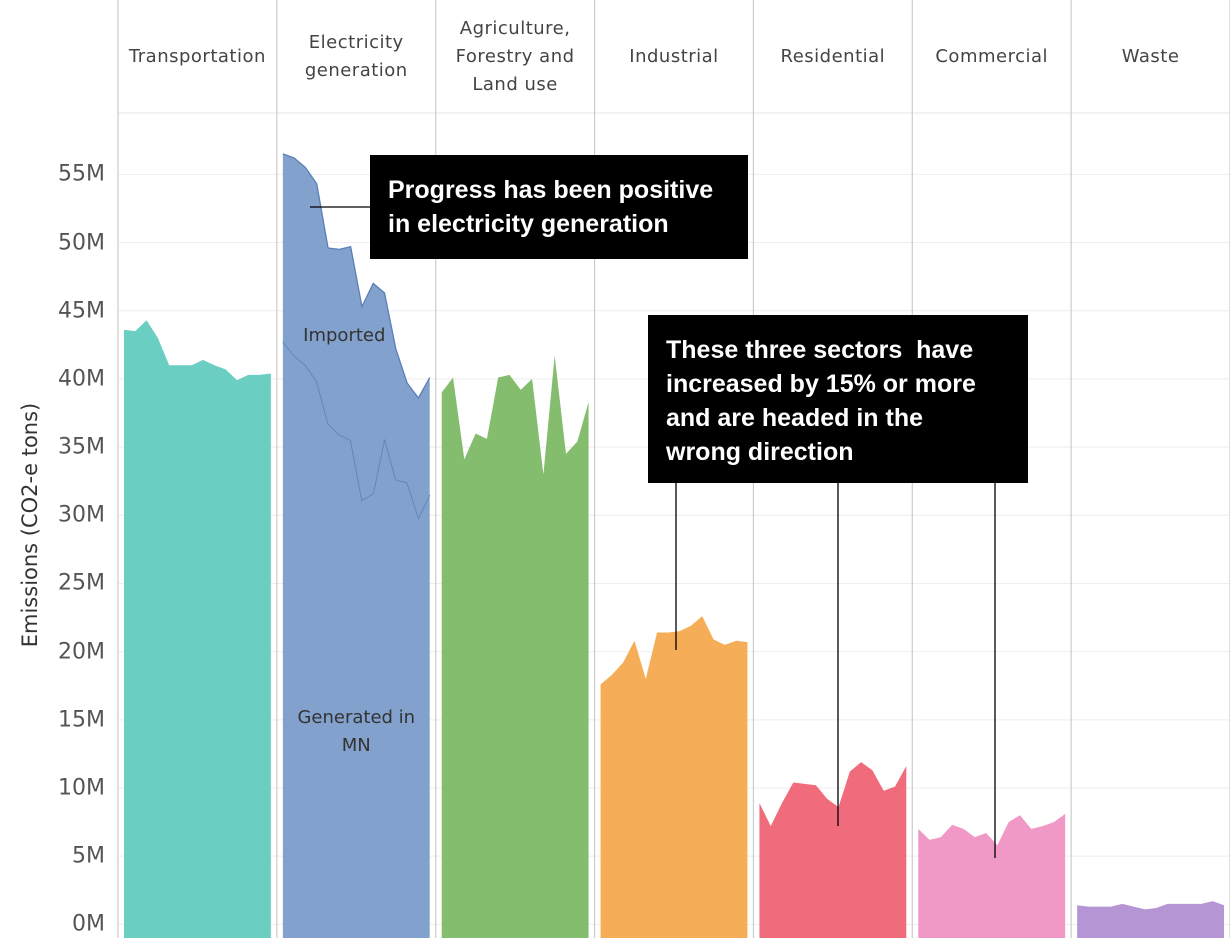  Describe the element at coordinates (356, 56) in the screenshot. I see `panel-title: Electricity generation` at that location.